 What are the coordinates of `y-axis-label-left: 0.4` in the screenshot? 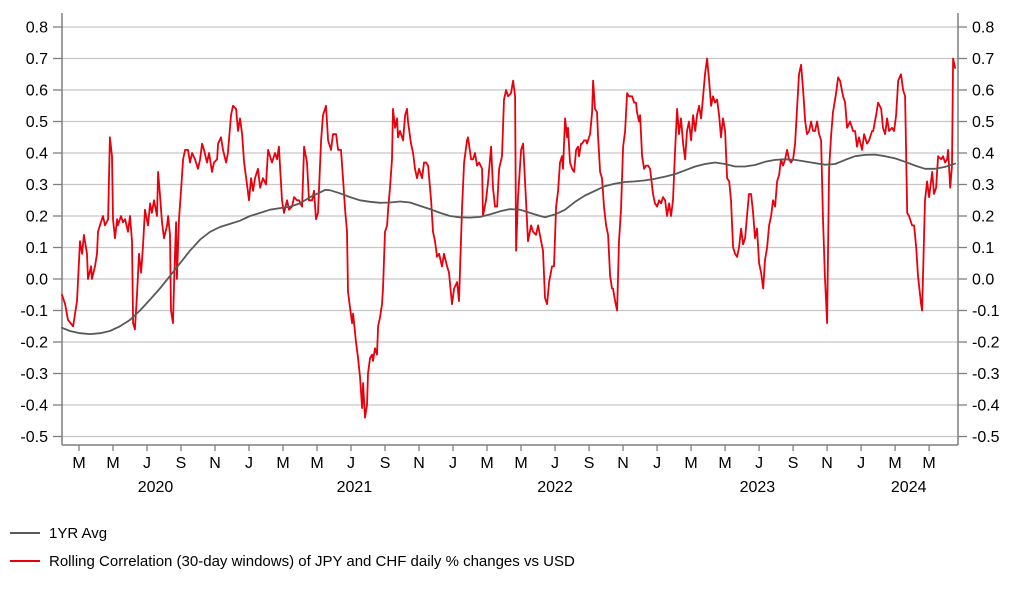 It's located at (37, 154).